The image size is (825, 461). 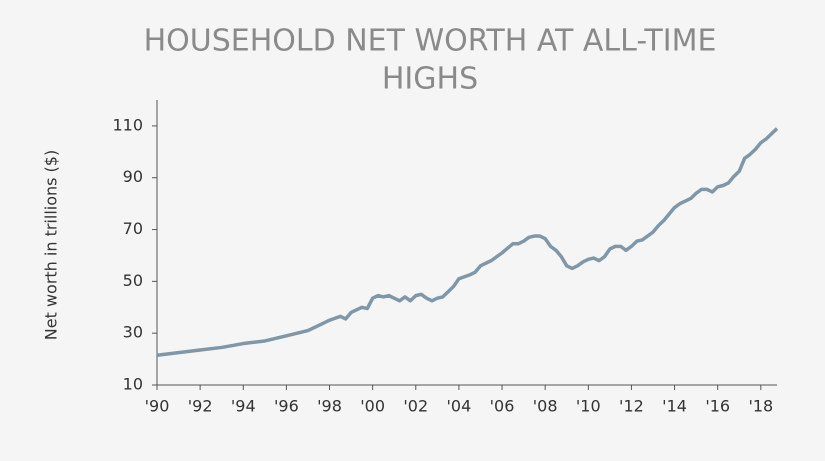 I want to click on x-tick-label: '90, so click(x=157, y=406).